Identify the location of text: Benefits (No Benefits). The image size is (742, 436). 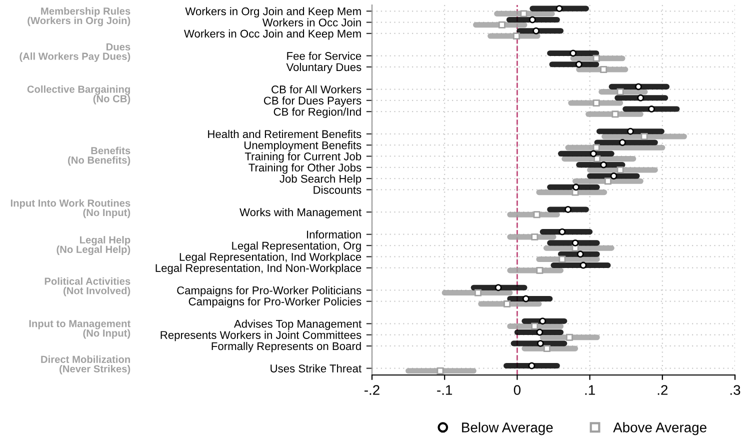
(99, 156).